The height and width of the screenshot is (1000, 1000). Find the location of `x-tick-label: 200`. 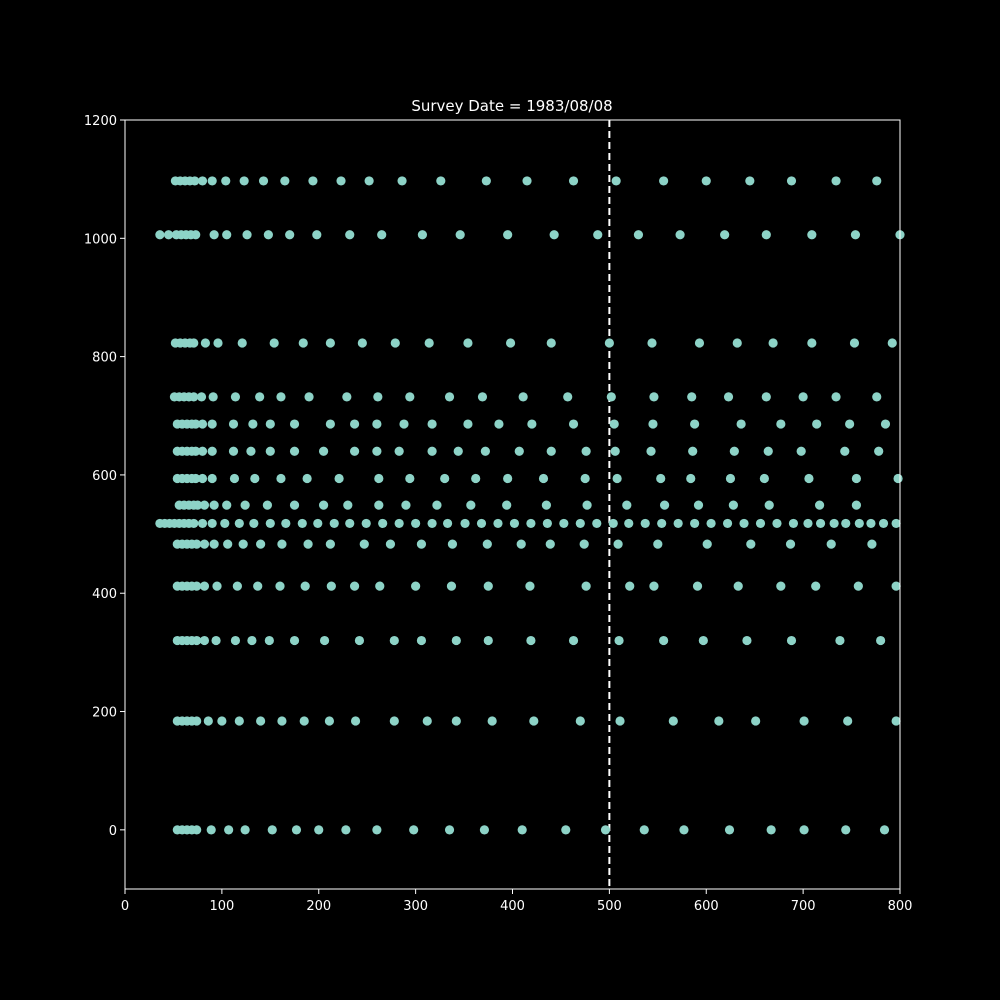

x-tick-label: 200 is located at coordinates (318, 906).